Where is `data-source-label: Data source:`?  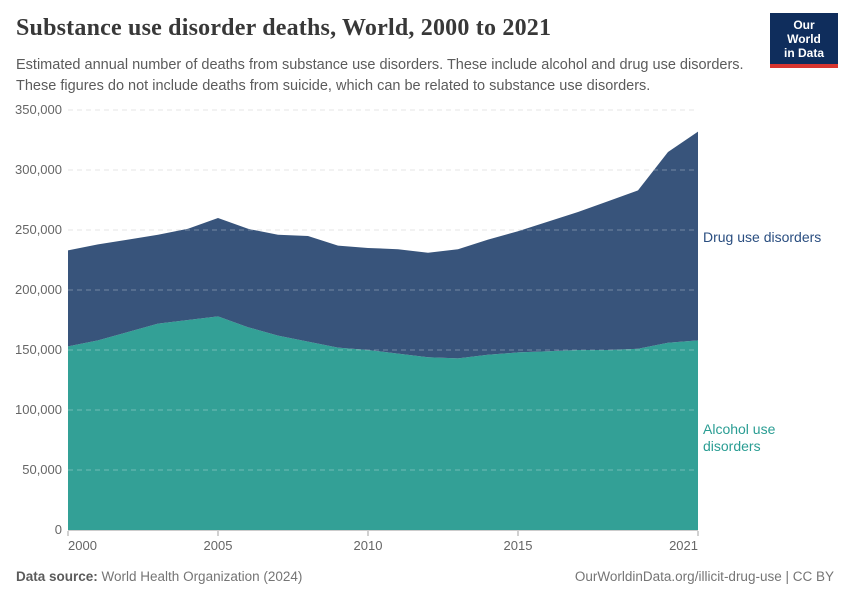
data-source-label: Data source: is located at coordinates (57, 576).